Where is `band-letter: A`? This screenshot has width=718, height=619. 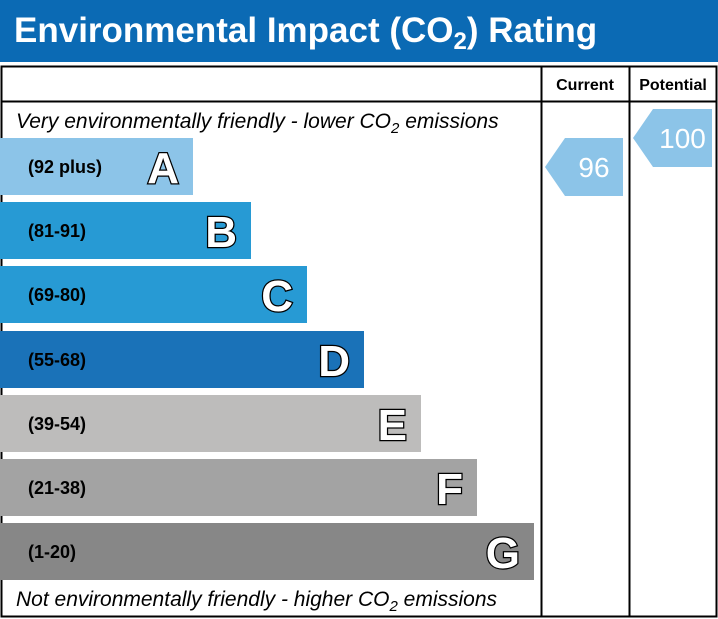
band-letter: A is located at coordinates (163, 168).